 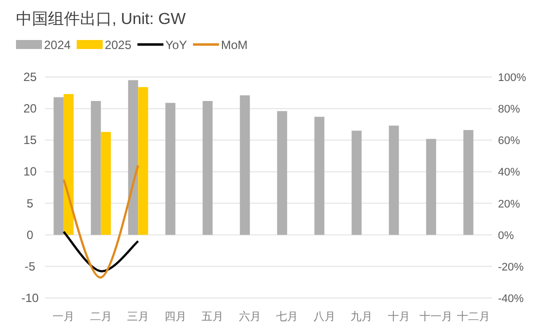 What do you see at coordinates (509, 204) in the screenshot?
I see `y2-tick-label: 20%` at bounding box center [509, 204].